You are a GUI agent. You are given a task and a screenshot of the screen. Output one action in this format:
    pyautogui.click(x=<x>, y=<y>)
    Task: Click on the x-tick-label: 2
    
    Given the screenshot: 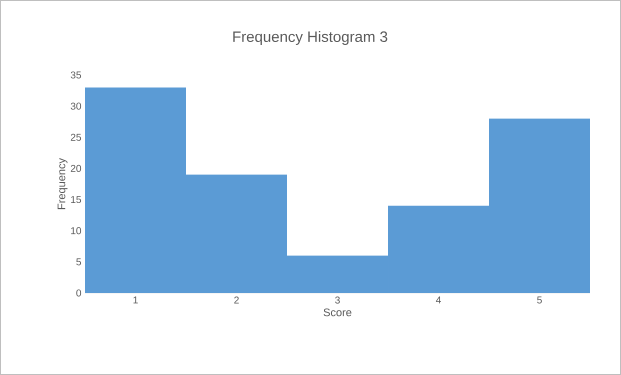 What is the action you would take?
    pyautogui.click(x=236, y=300)
    